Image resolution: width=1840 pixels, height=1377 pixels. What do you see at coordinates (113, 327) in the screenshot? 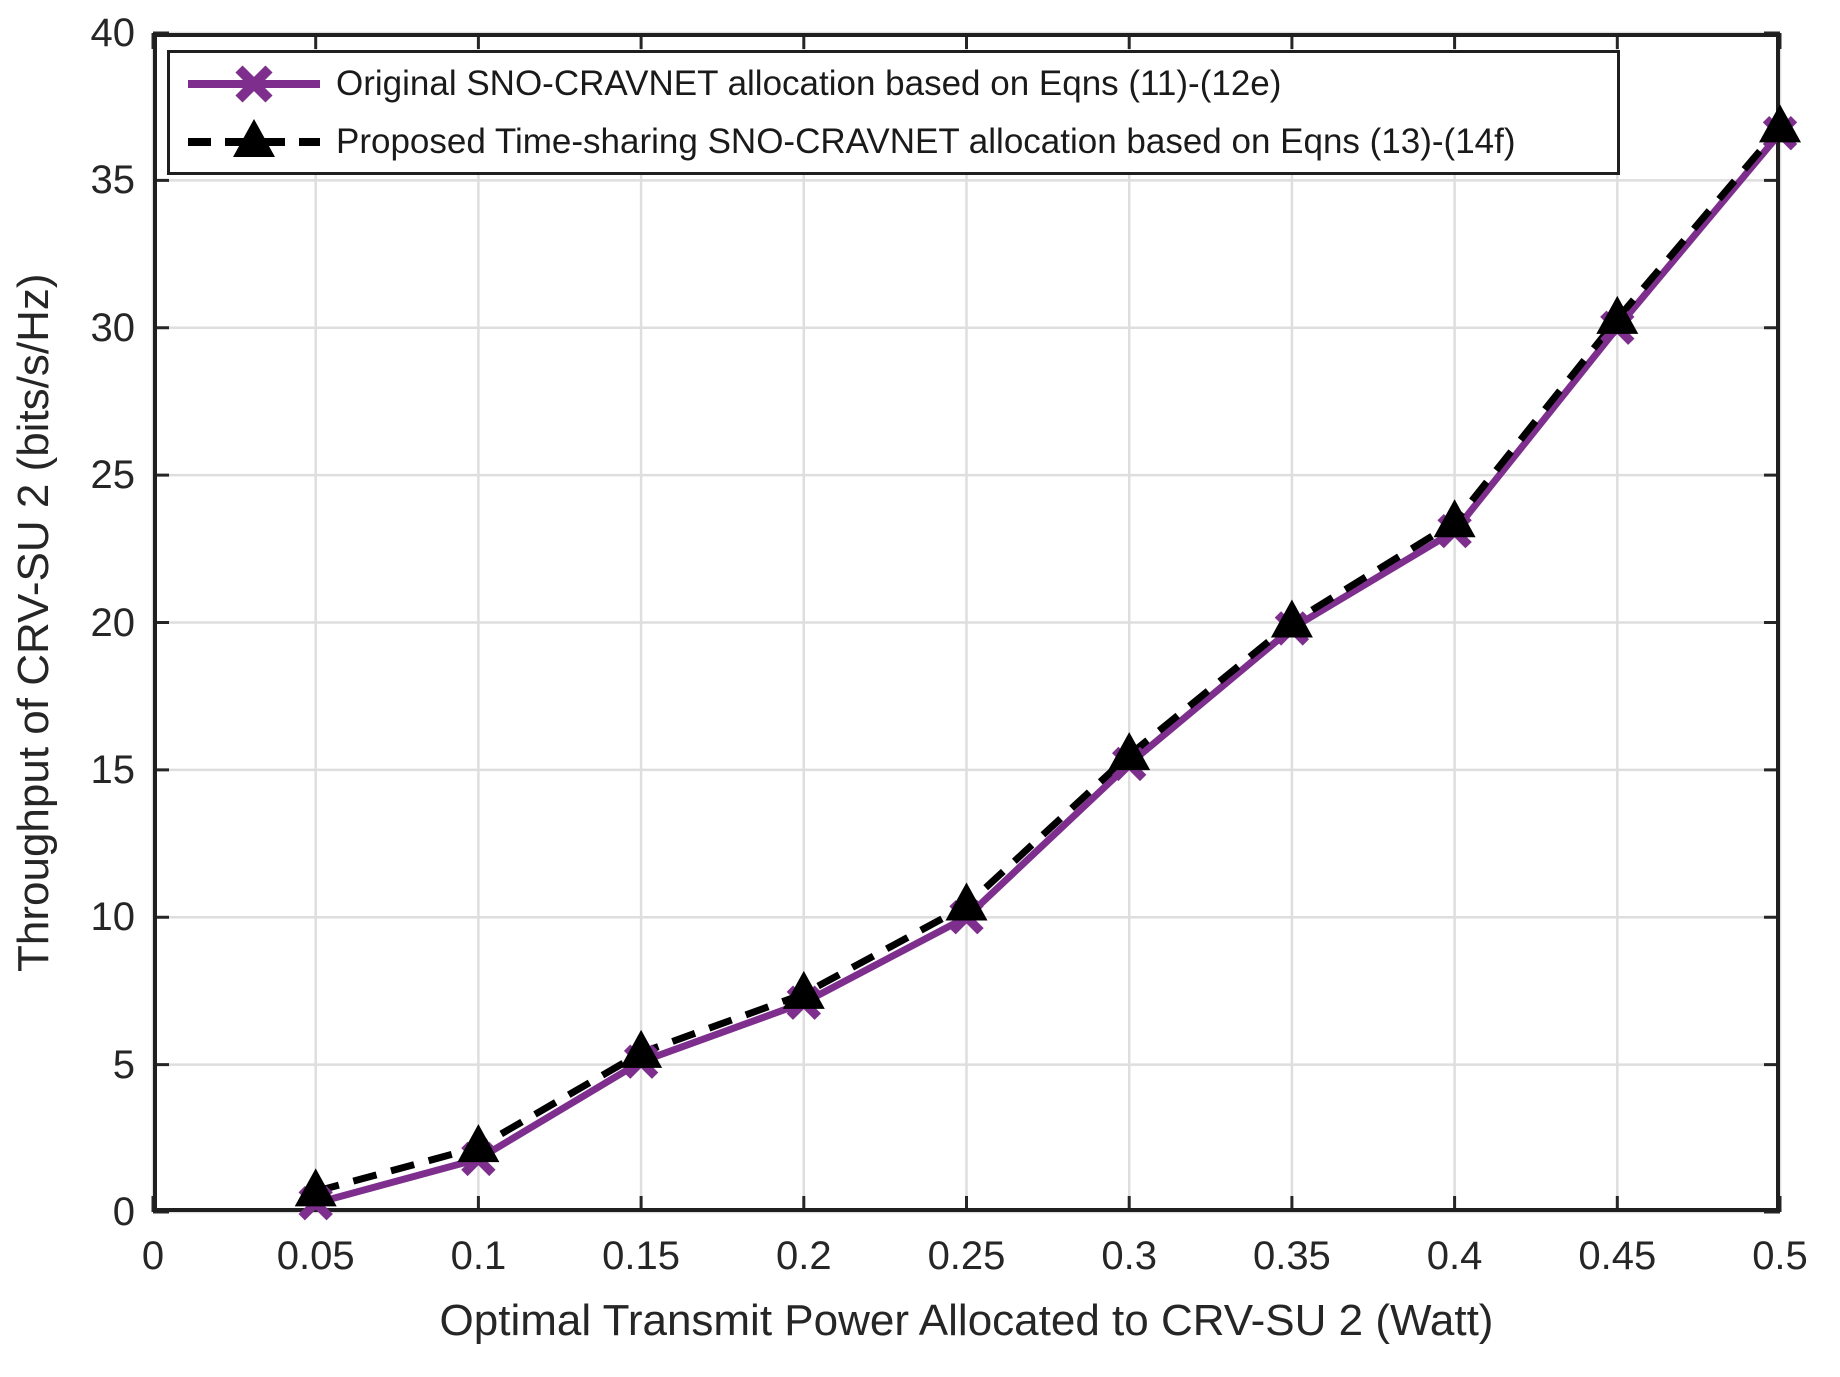
I see `y-tick-label: 30` at bounding box center [113, 327].